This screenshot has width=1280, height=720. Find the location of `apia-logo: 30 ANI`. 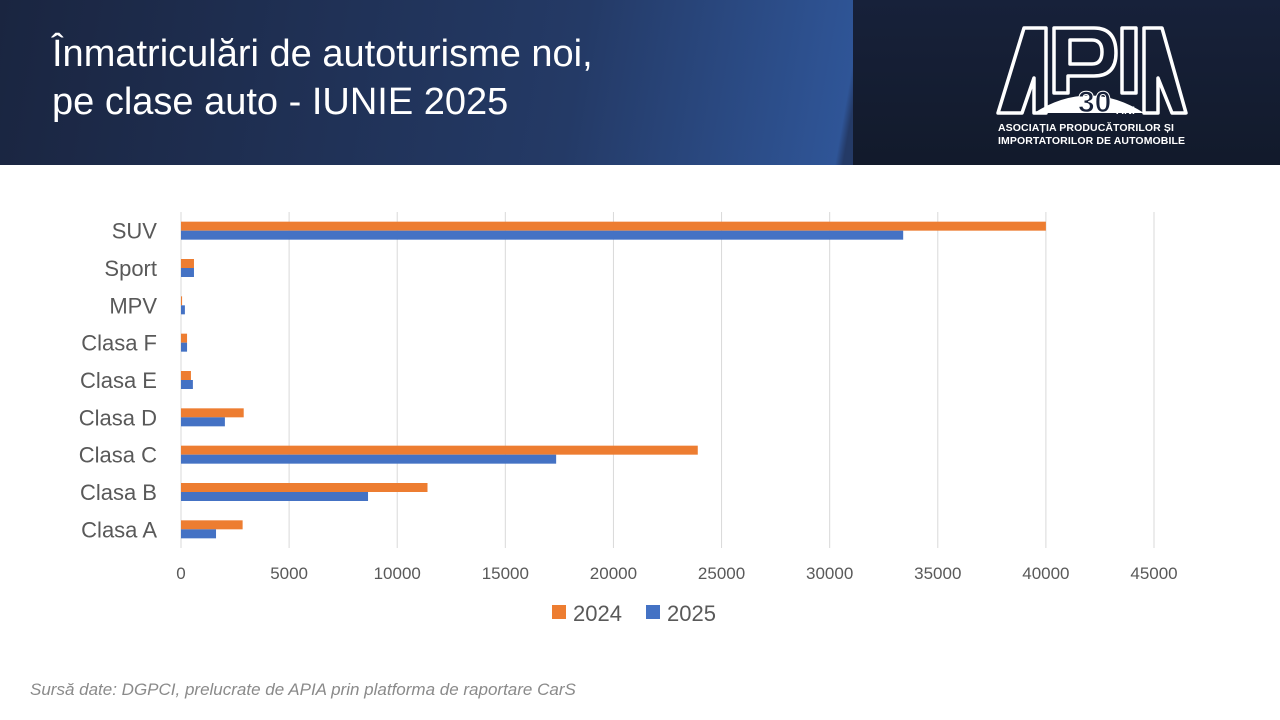

apia-logo: 30 ANI is located at coordinates (1092, 73).